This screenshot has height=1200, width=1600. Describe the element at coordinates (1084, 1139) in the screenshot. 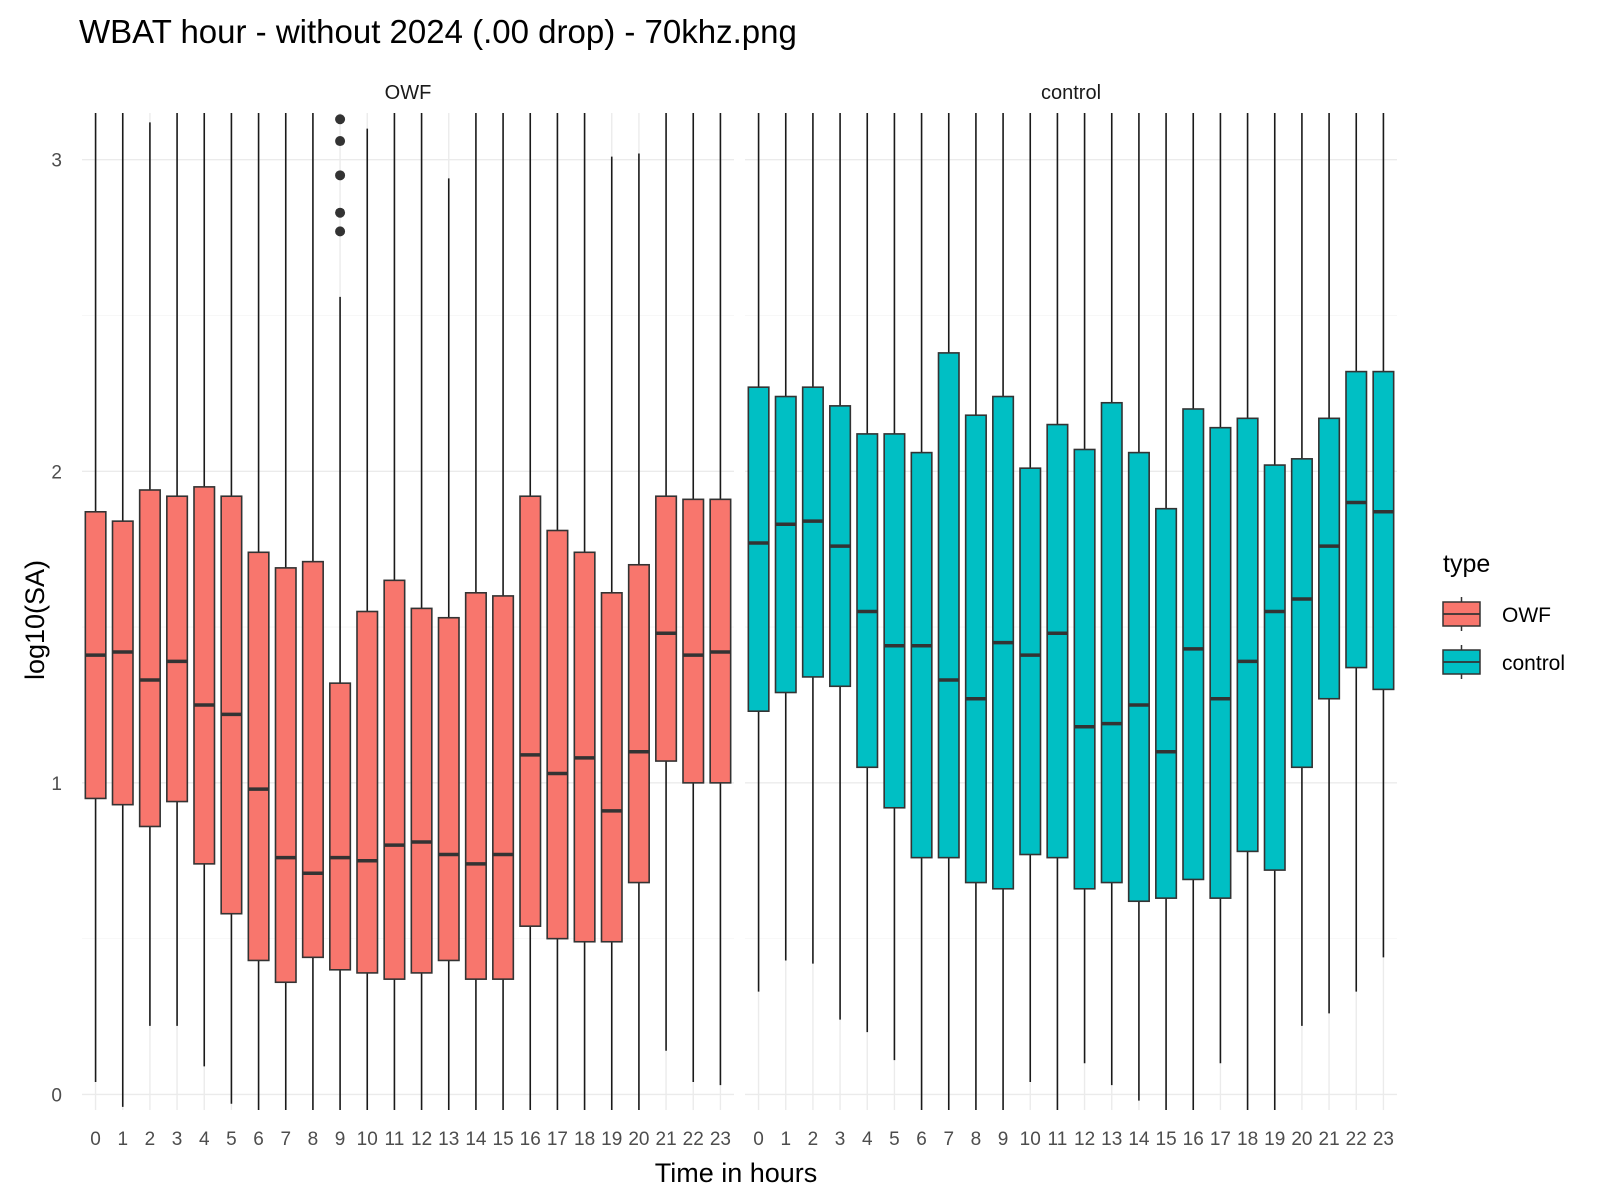

I see `x-tick-label: 12` at that location.